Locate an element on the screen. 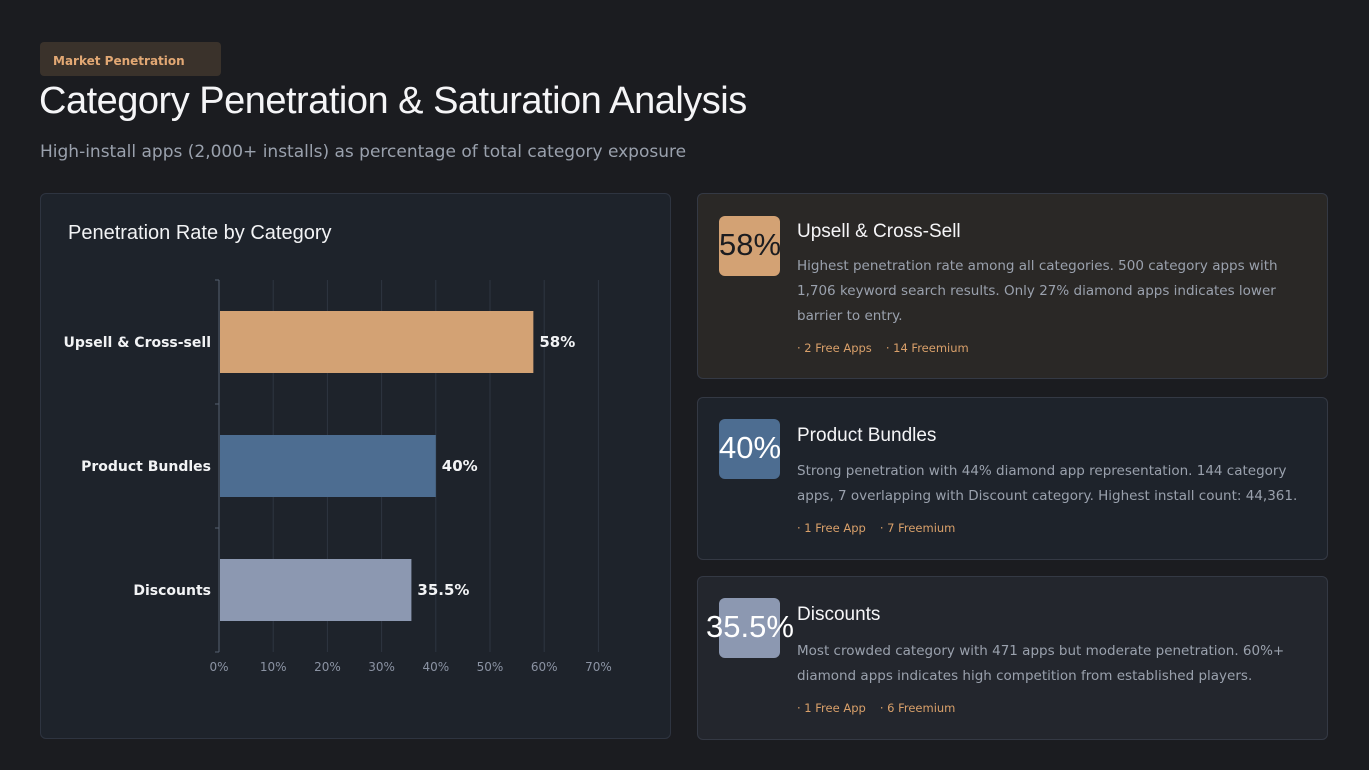 The width and height of the screenshot is (1369, 770). card-value: 35.5% is located at coordinates (750, 626).